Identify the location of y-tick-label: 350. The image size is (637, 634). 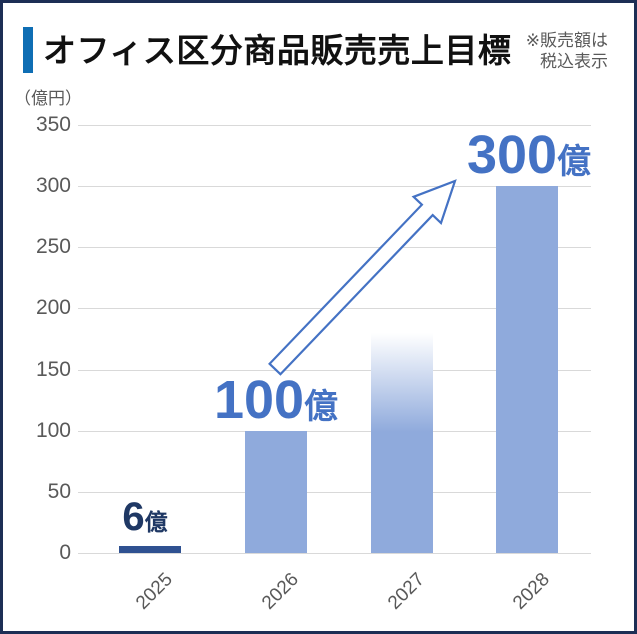
(53, 124).